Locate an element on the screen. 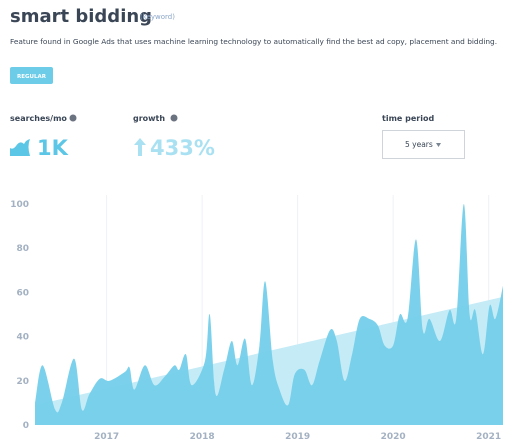 This screenshot has width=513, height=445. badge-label: REGULAR is located at coordinates (32, 77).